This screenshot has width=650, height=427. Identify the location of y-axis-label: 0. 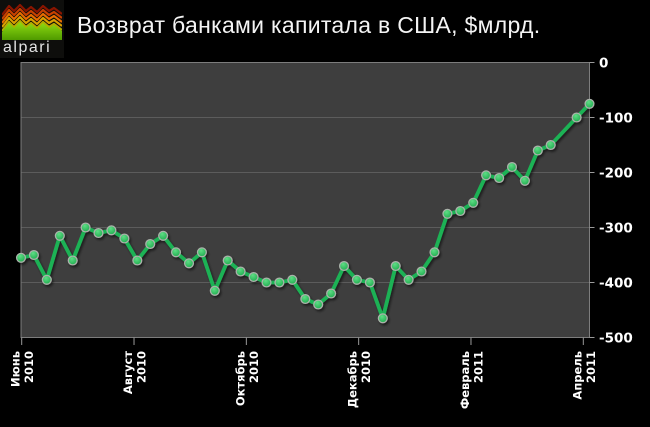
(603, 64).